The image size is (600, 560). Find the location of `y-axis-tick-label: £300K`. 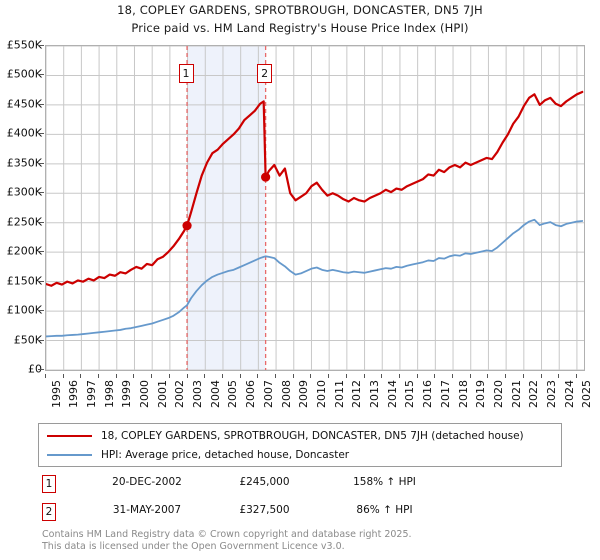

y-axis-tick-label: £300K is located at coordinates (24, 192).